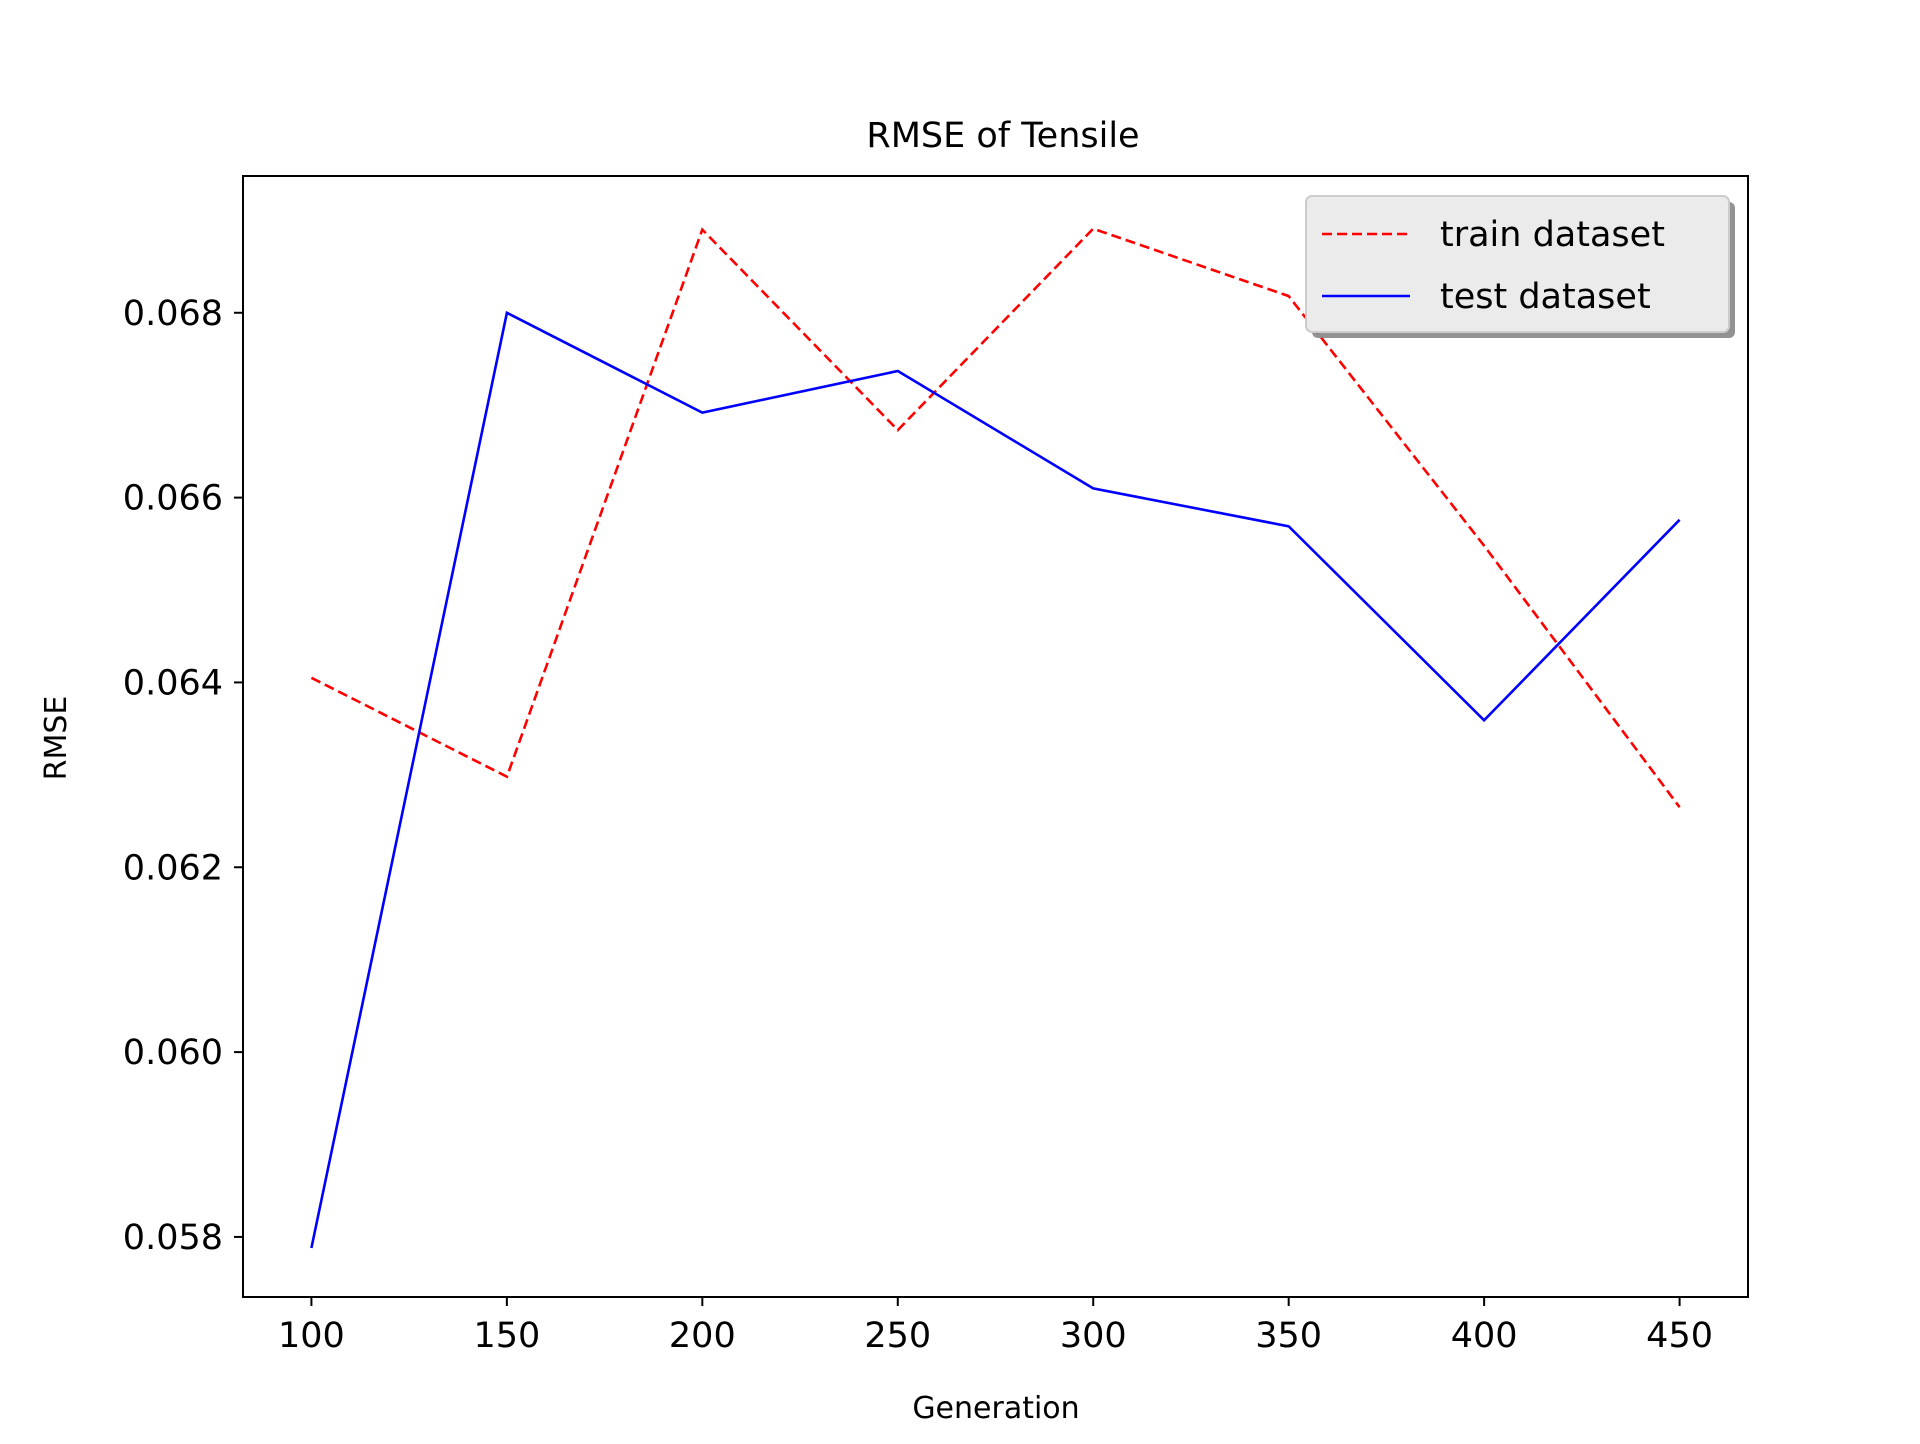 This screenshot has width=1920, height=1444. What do you see at coordinates (173, 683) in the screenshot?
I see `y-tick-label: 0.064` at bounding box center [173, 683].